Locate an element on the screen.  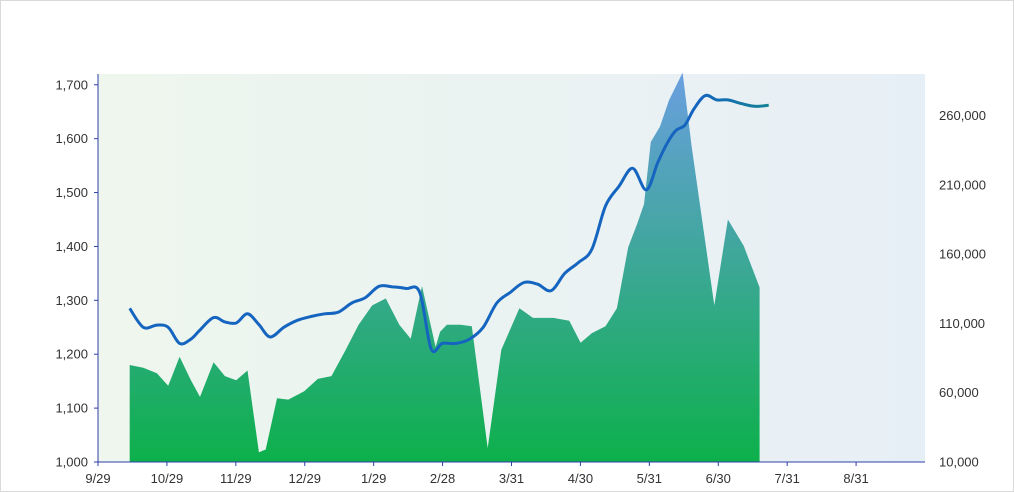
x-tick-label: 11/29 is located at coordinates (236, 478).